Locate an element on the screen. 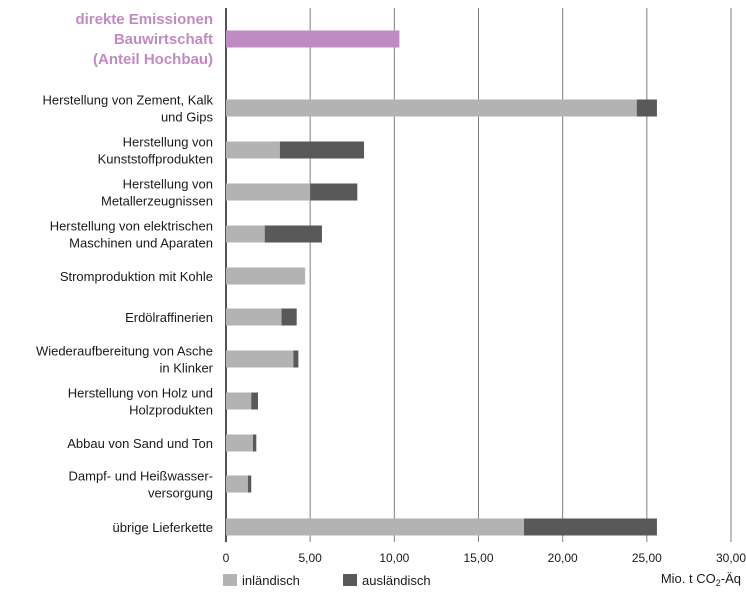  category-label-line: Erdölraffinerien is located at coordinates (169, 317).